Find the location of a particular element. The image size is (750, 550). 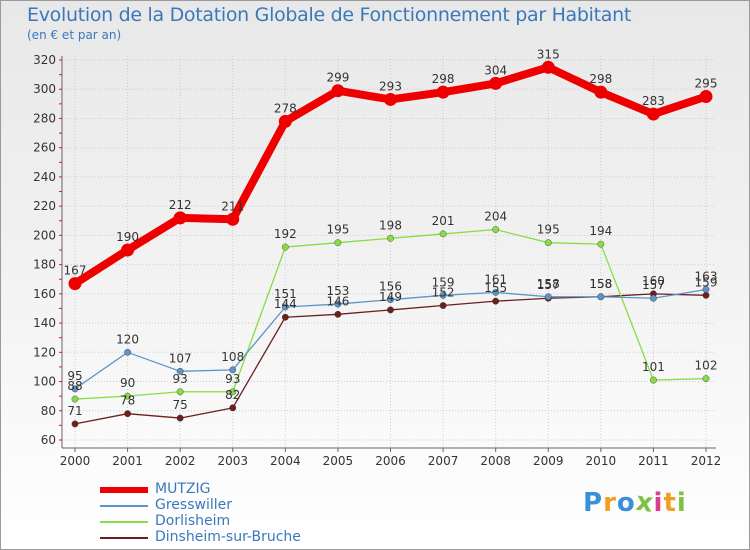

x-tick-label: 2000 is located at coordinates (75, 461).